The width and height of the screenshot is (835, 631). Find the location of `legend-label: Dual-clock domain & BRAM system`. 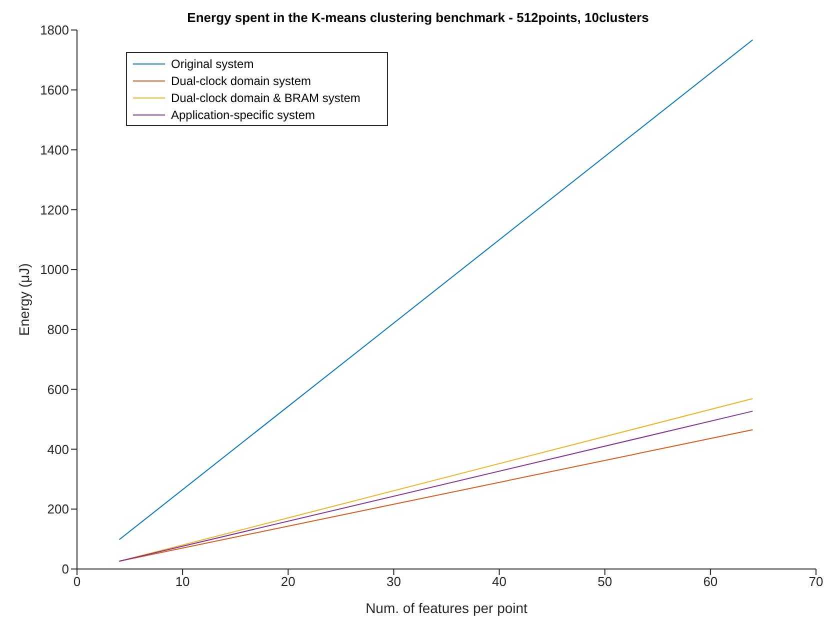

legend-label: Dual-clock domain & BRAM system is located at coordinates (265, 97).